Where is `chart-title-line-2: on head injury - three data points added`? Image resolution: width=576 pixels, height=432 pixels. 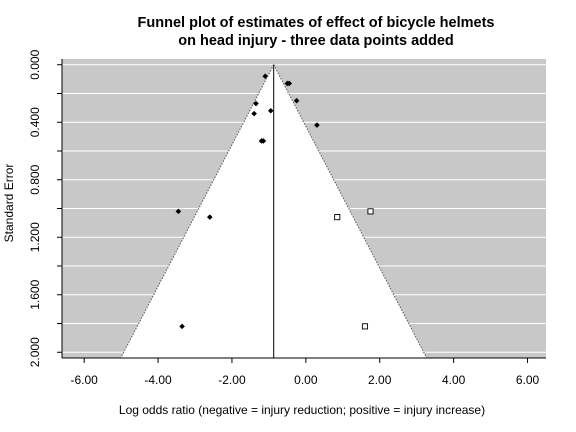
chart-title-line-2: on head injury - three data points added is located at coordinates (316, 41).